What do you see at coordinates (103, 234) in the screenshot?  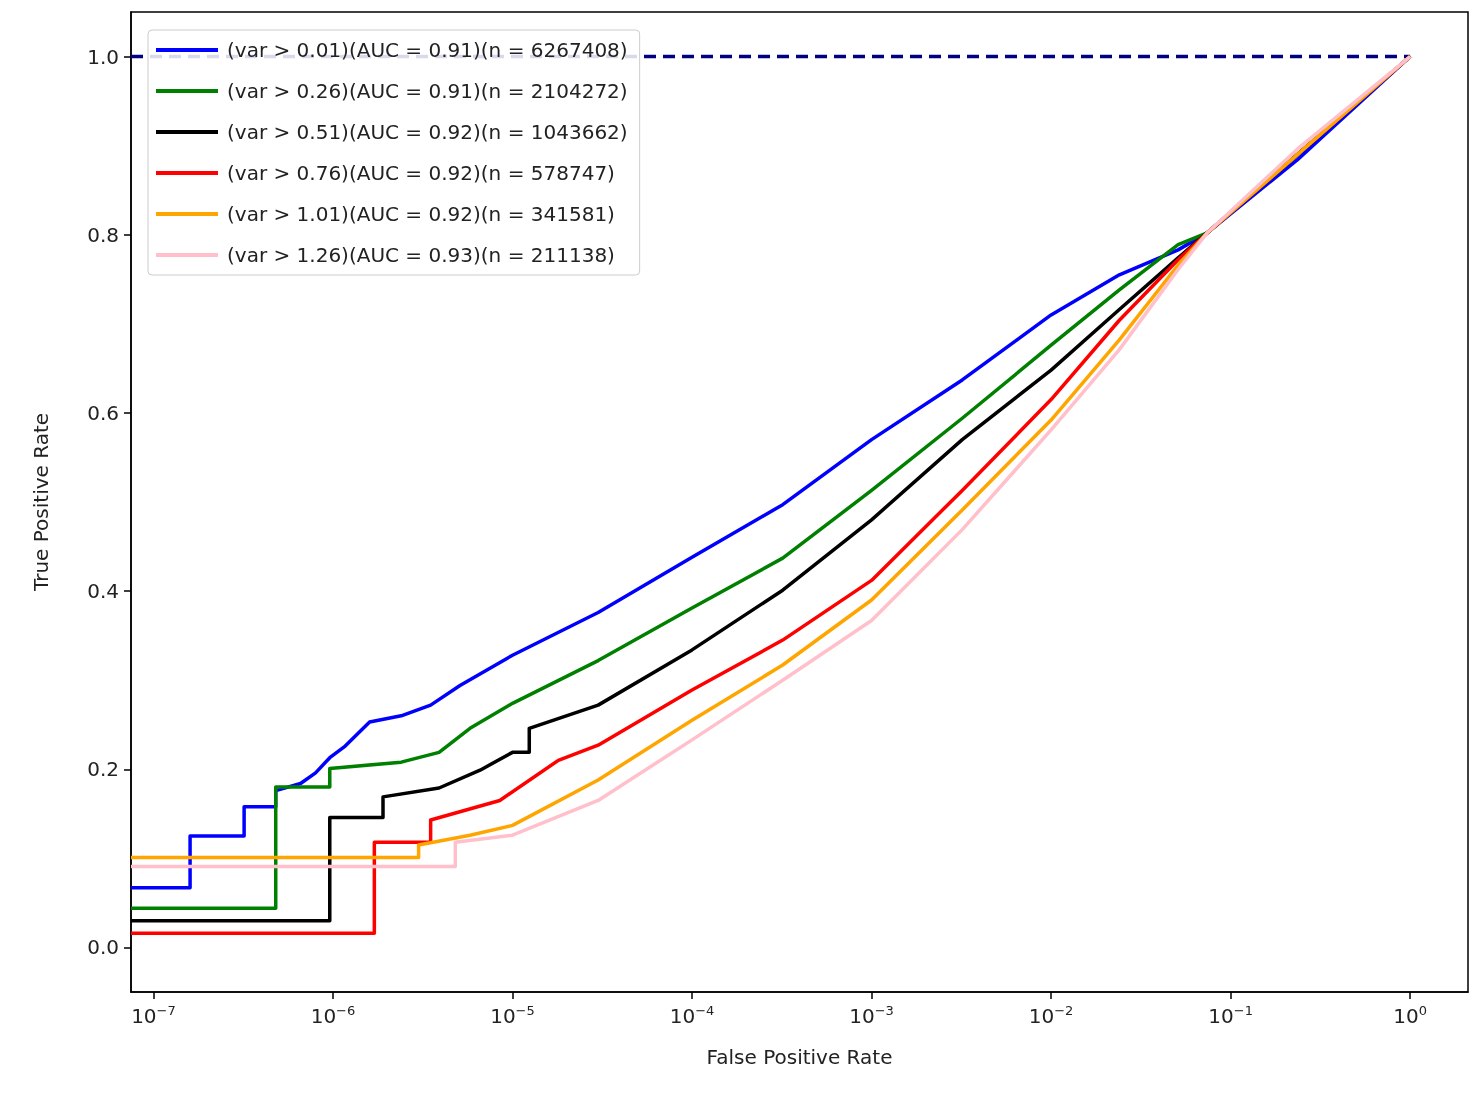 I see `y-tick-label: 0.8` at bounding box center [103, 234].